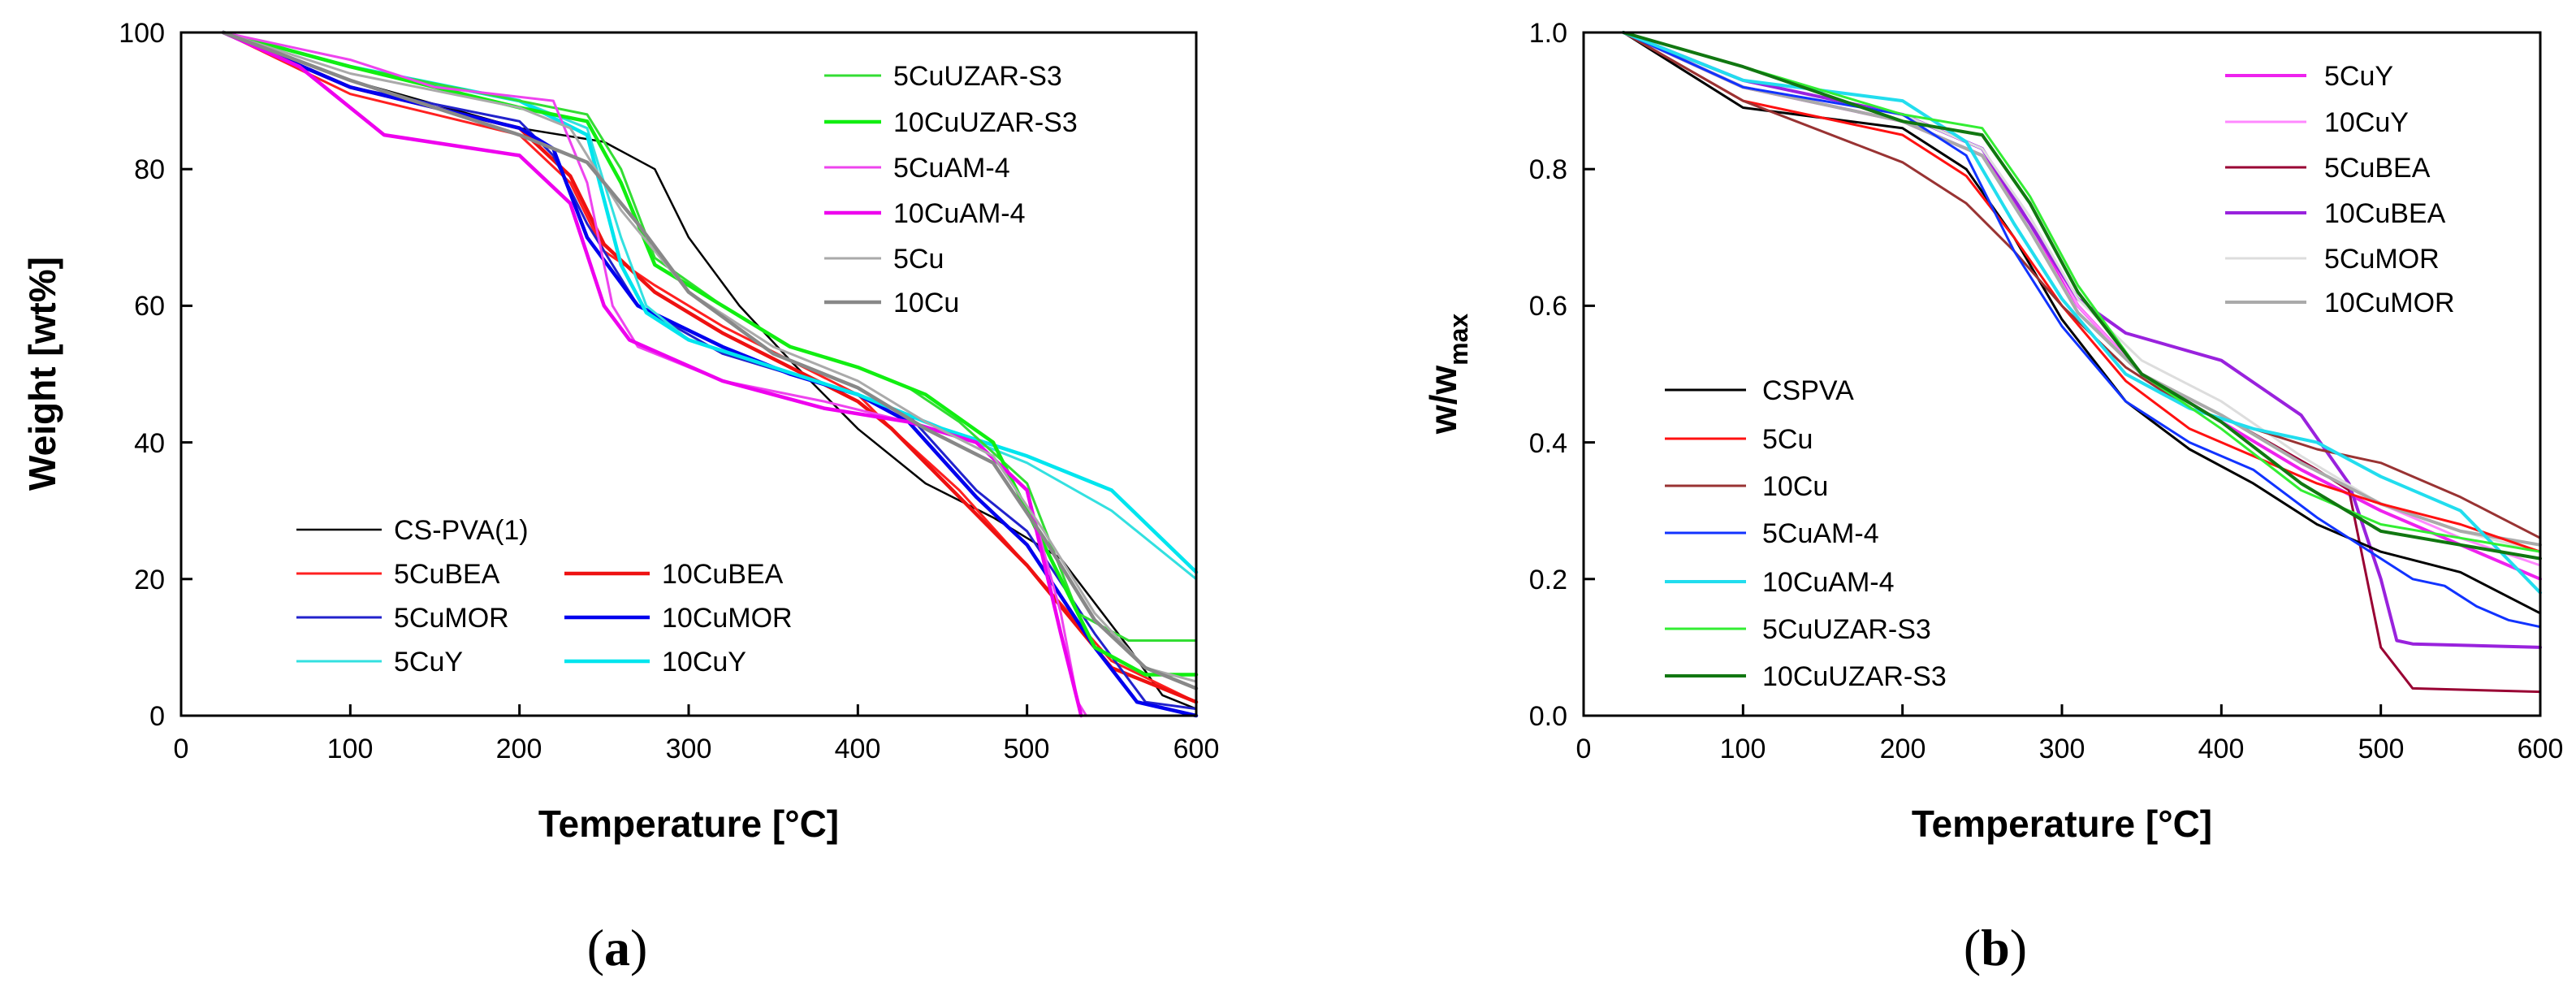 Image resolution: width=2576 pixels, height=987 pixels. I want to click on panel-b-x-tick-label: 400, so click(2221, 749).